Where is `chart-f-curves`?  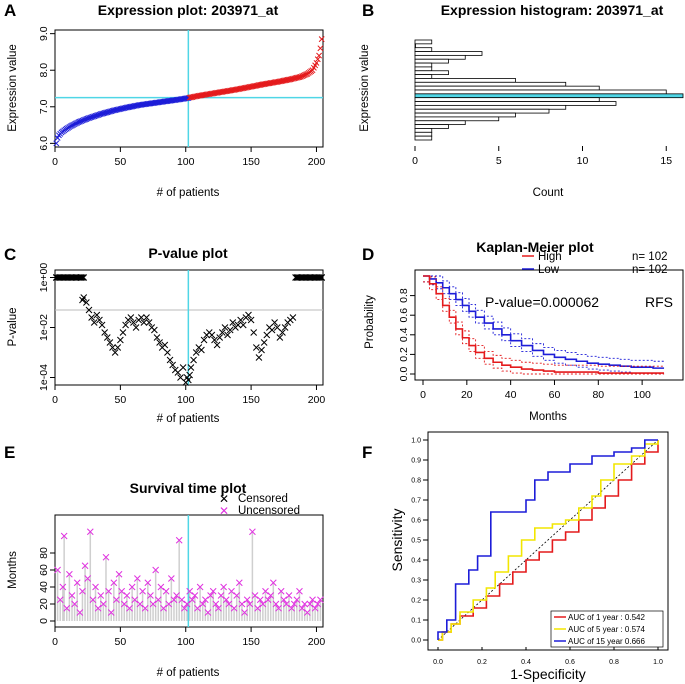 chart-f-curves is located at coordinates (548, 540).